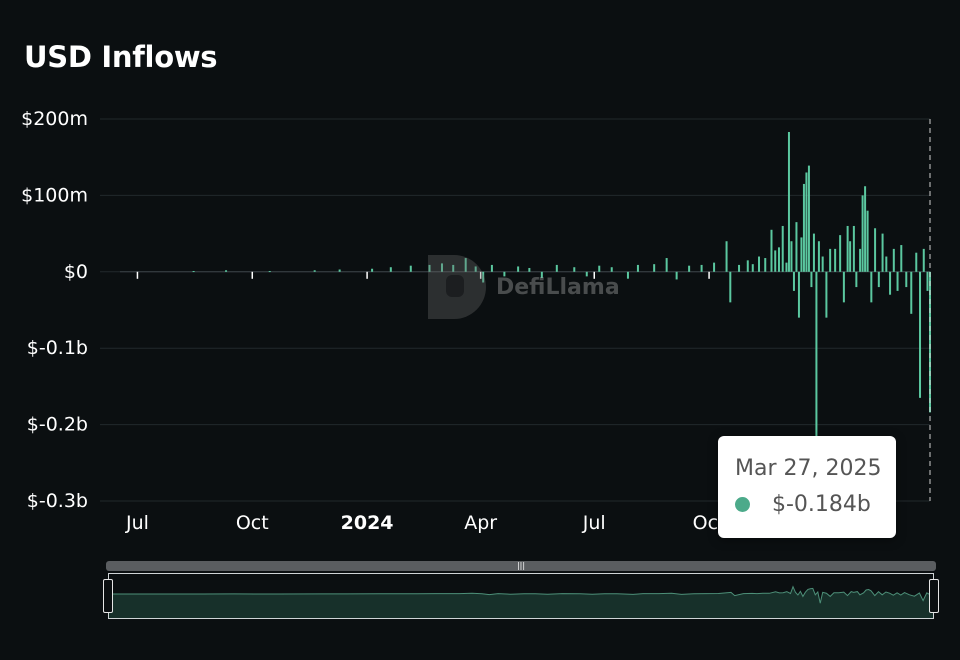 Image resolution: width=960 pixels, height=660 pixels. I want to click on range-scroller: |||, so click(521, 591).